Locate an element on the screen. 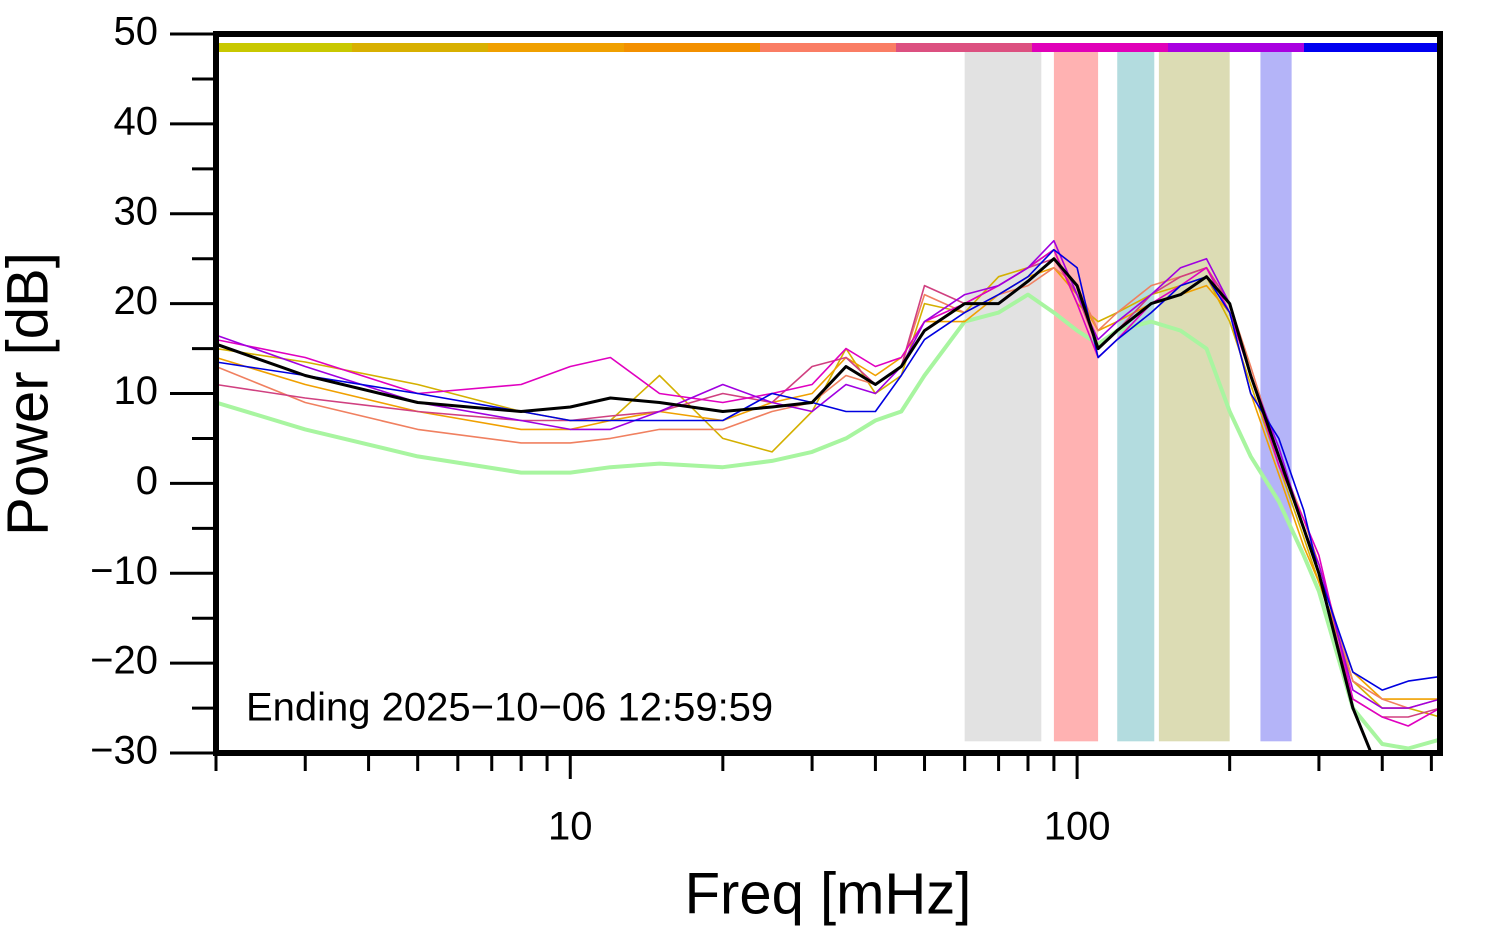 The width and height of the screenshot is (1494, 952). y-tick-label: 30 is located at coordinates (136, 211).